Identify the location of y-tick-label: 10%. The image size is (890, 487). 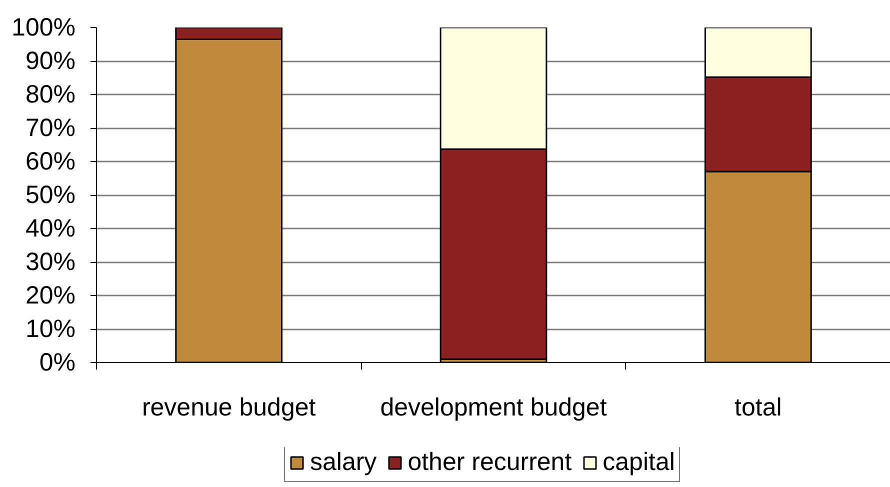
(50, 329).